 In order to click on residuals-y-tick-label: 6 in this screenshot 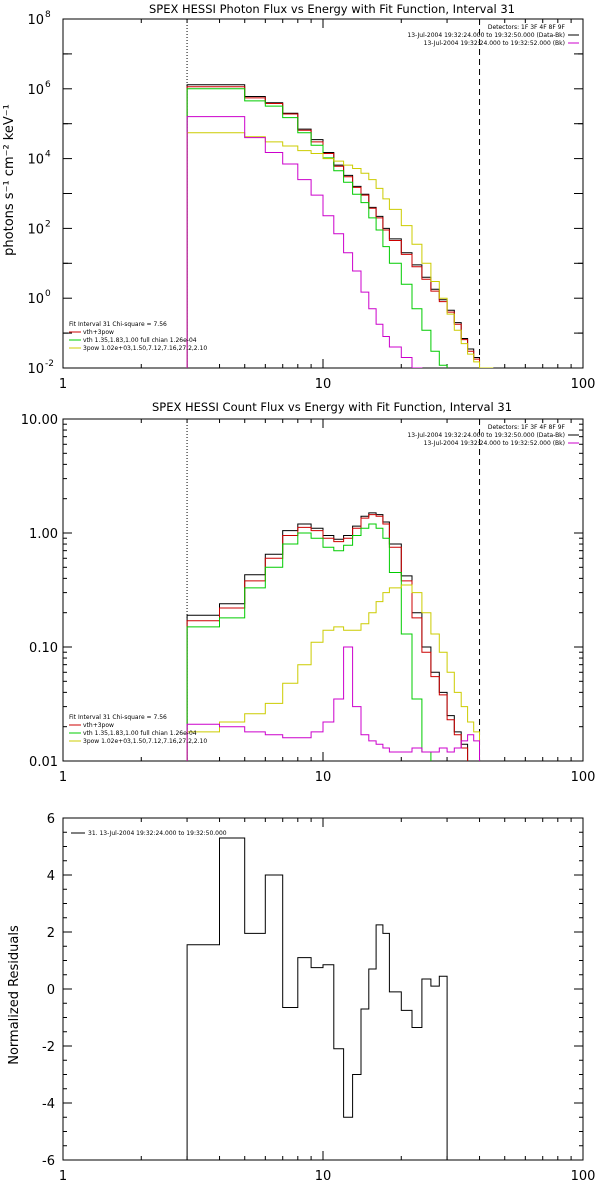, I will do `click(51, 819)`.